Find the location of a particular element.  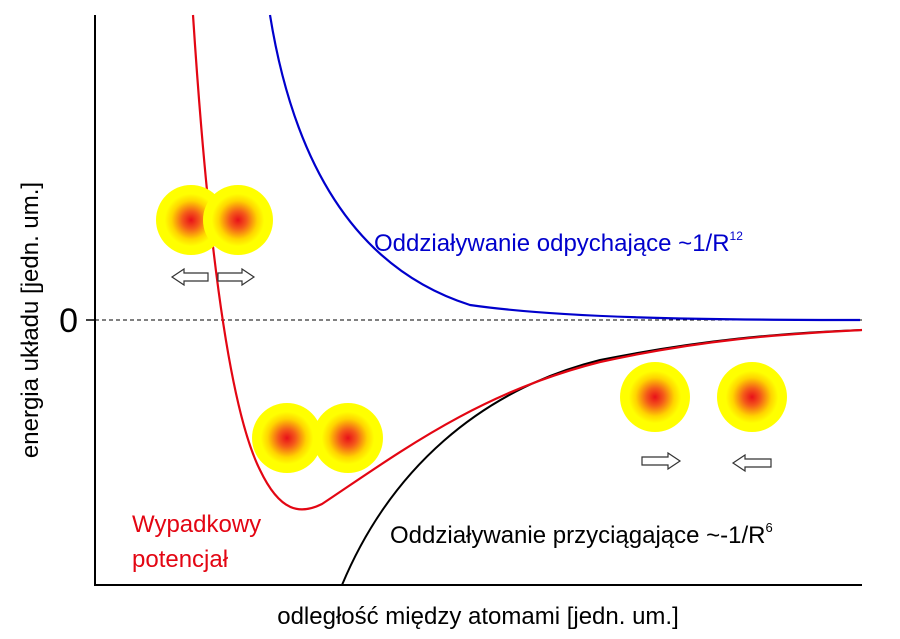

repulsive-label: Oddziaływanie odpychające ~1/R12 is located at coordinates (558, 243).